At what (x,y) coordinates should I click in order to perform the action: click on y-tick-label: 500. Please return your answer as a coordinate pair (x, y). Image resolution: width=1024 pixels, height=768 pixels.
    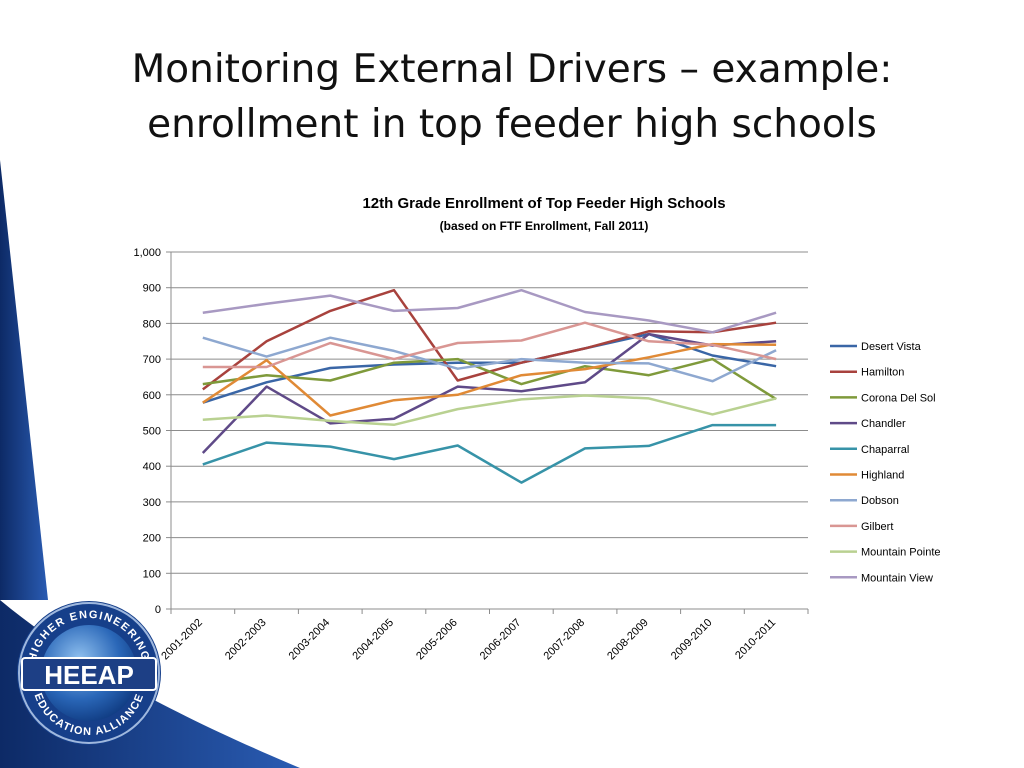
    Looking at the image, I should click on (152, 432).